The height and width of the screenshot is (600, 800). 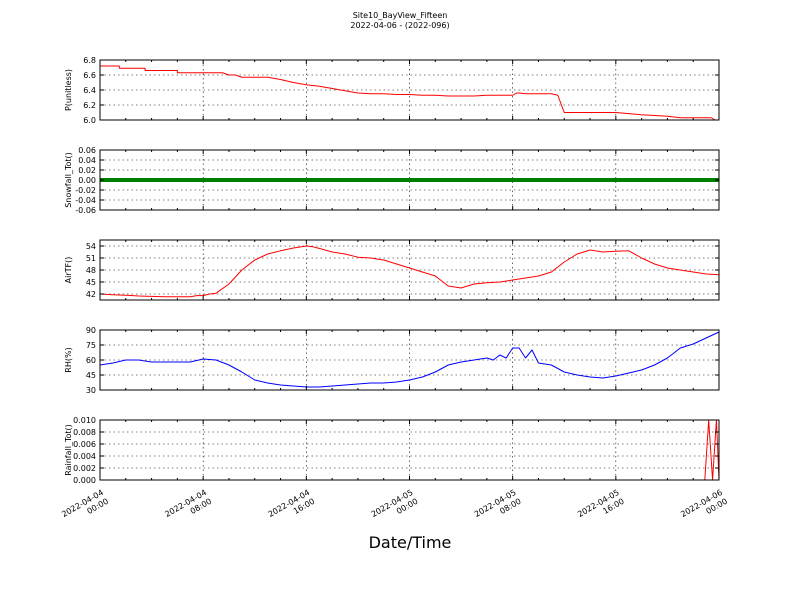 What do you see at coordinates (91, 270) in the screenshot?
I see `y-tick-label: 48` at bounding box center [91, 270].